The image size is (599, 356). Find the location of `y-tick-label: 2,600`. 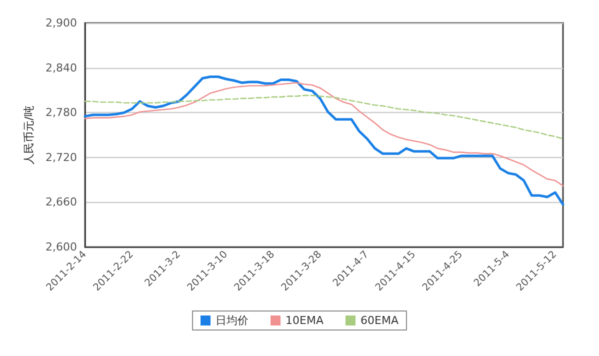

y-tick-label: 2,600 is located at coordinates (61, 247).